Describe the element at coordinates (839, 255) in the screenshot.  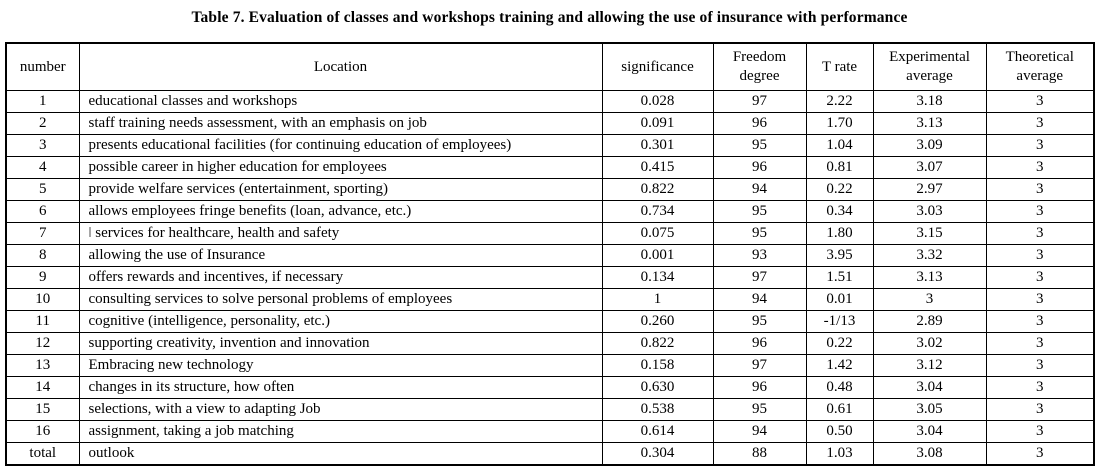
I see `cell-t-rate: 3.95` at that location.